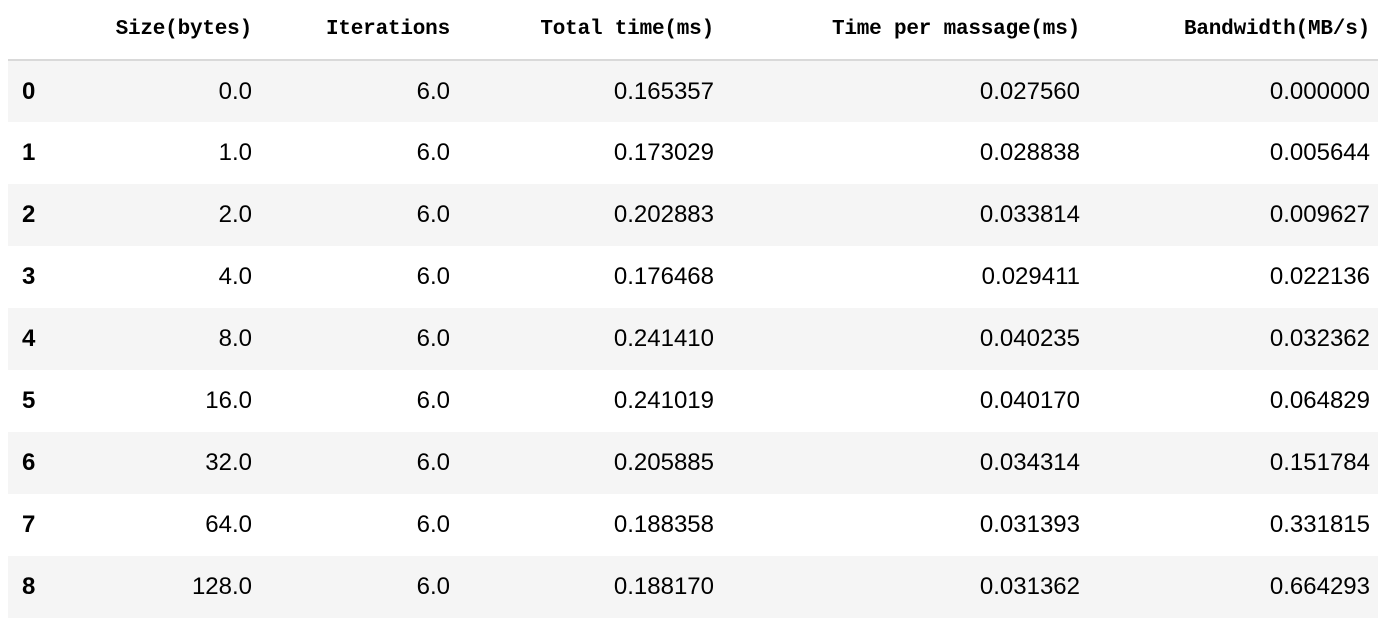 The width and height of the screenshot is (1386, 620). Describe the element at coordinates (29, 586) in the screenshot. I see `row-index: 8` at that location.